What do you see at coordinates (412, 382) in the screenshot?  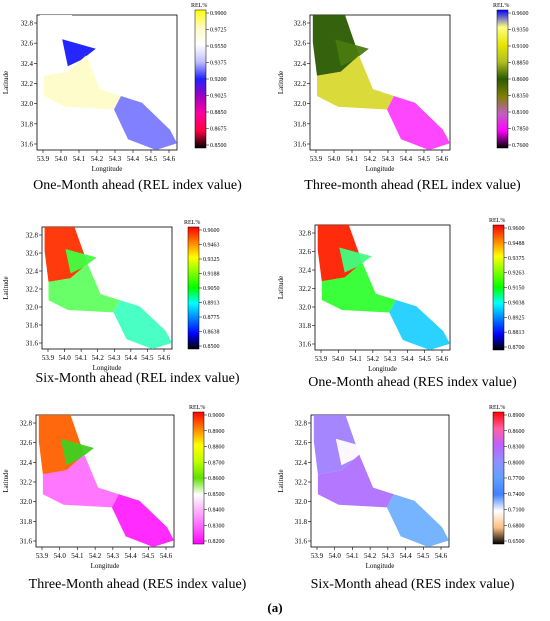 I see `panel-caption: One-Month ahead (RES index value)` at bounding box center [412, 382].